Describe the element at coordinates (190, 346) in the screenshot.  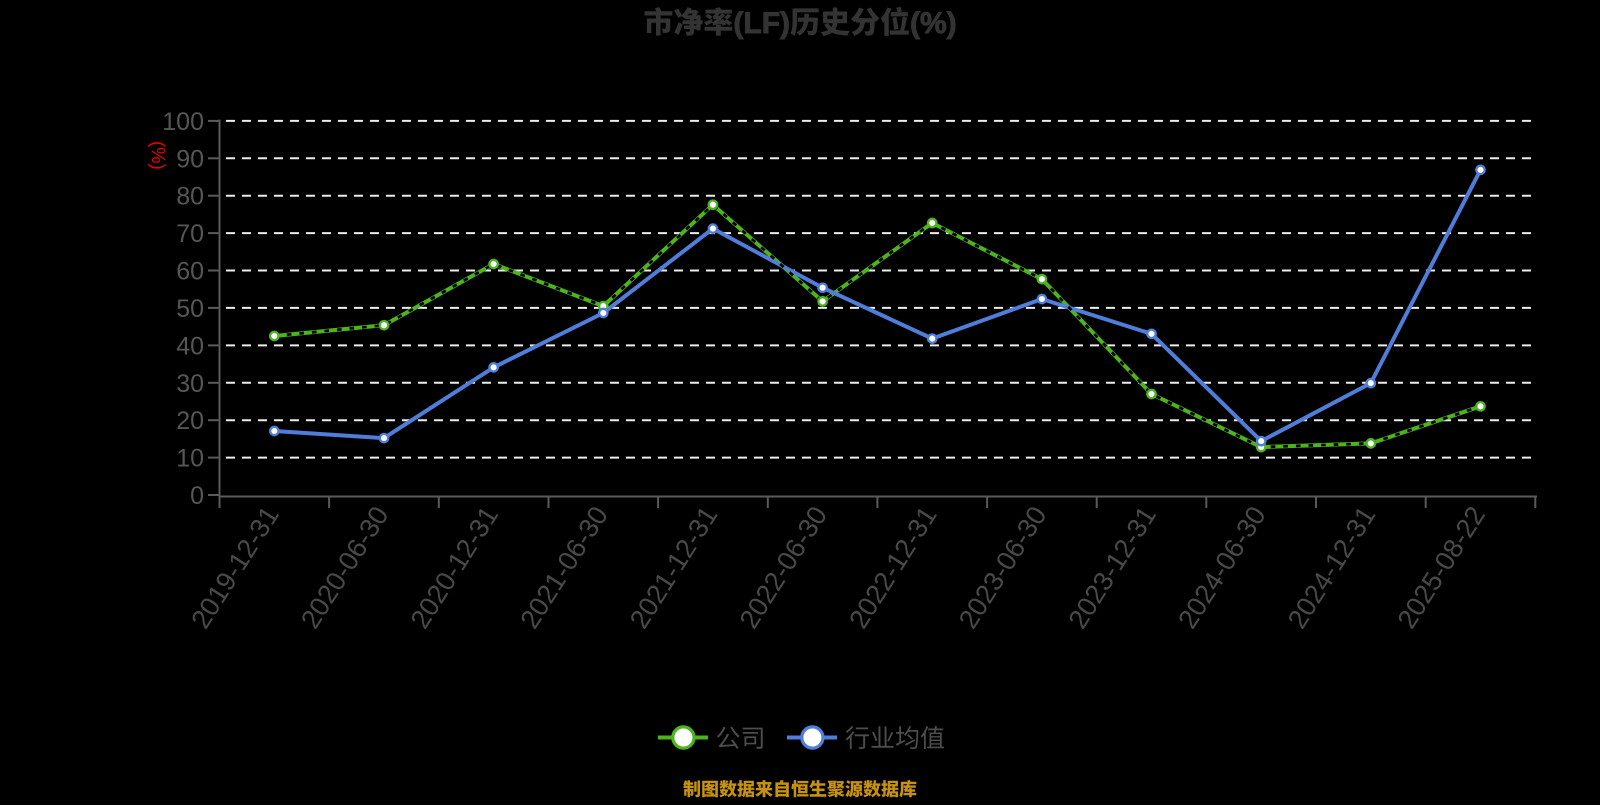
I see `svg-text: 40` at that location.